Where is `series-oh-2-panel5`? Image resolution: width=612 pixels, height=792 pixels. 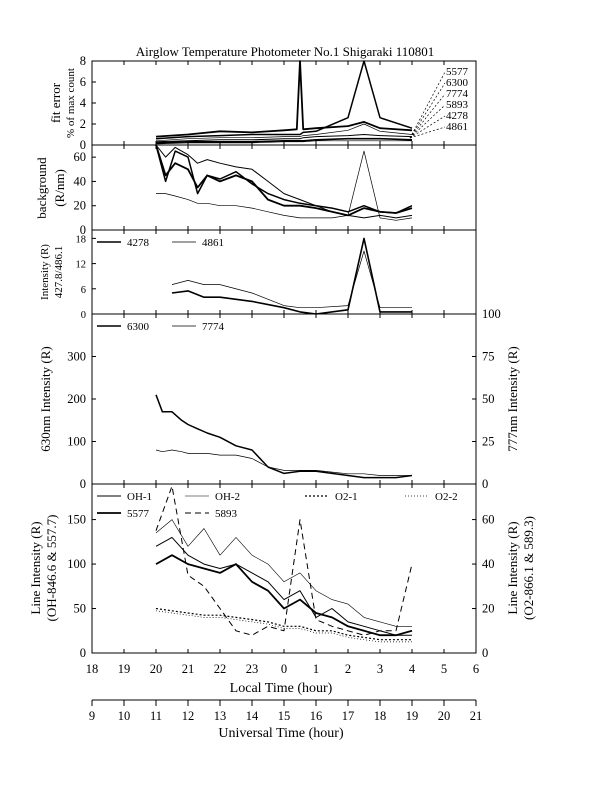 series-oh-2-panel5 is located at coordinates (283, 573).